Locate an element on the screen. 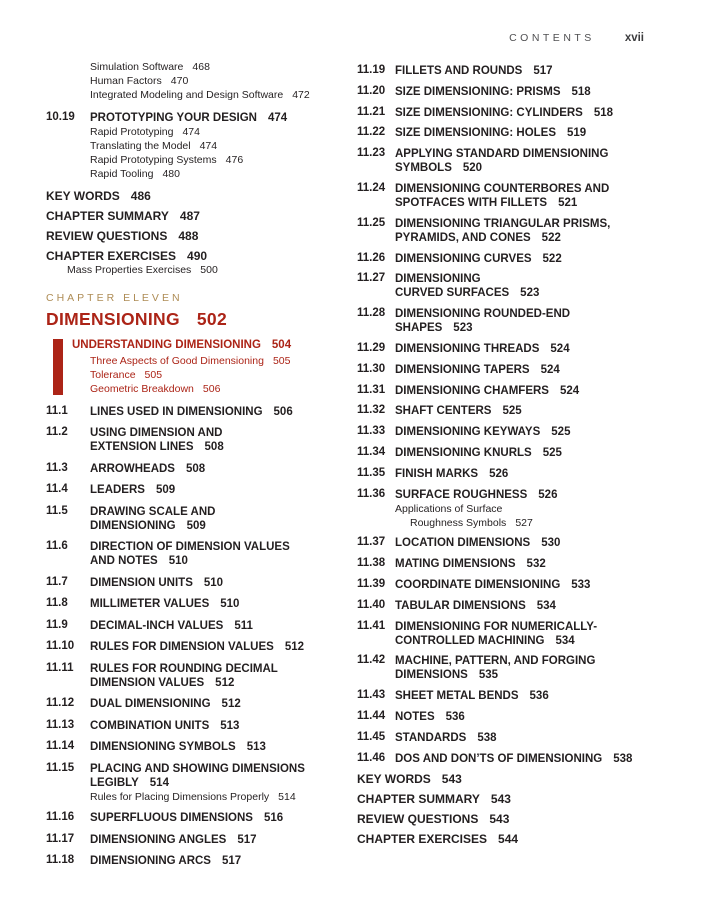 The height and width of the screenshot is (900, 702). toc-entry-title: ARROWHEADS 508 is located at coordinates (148, 468).